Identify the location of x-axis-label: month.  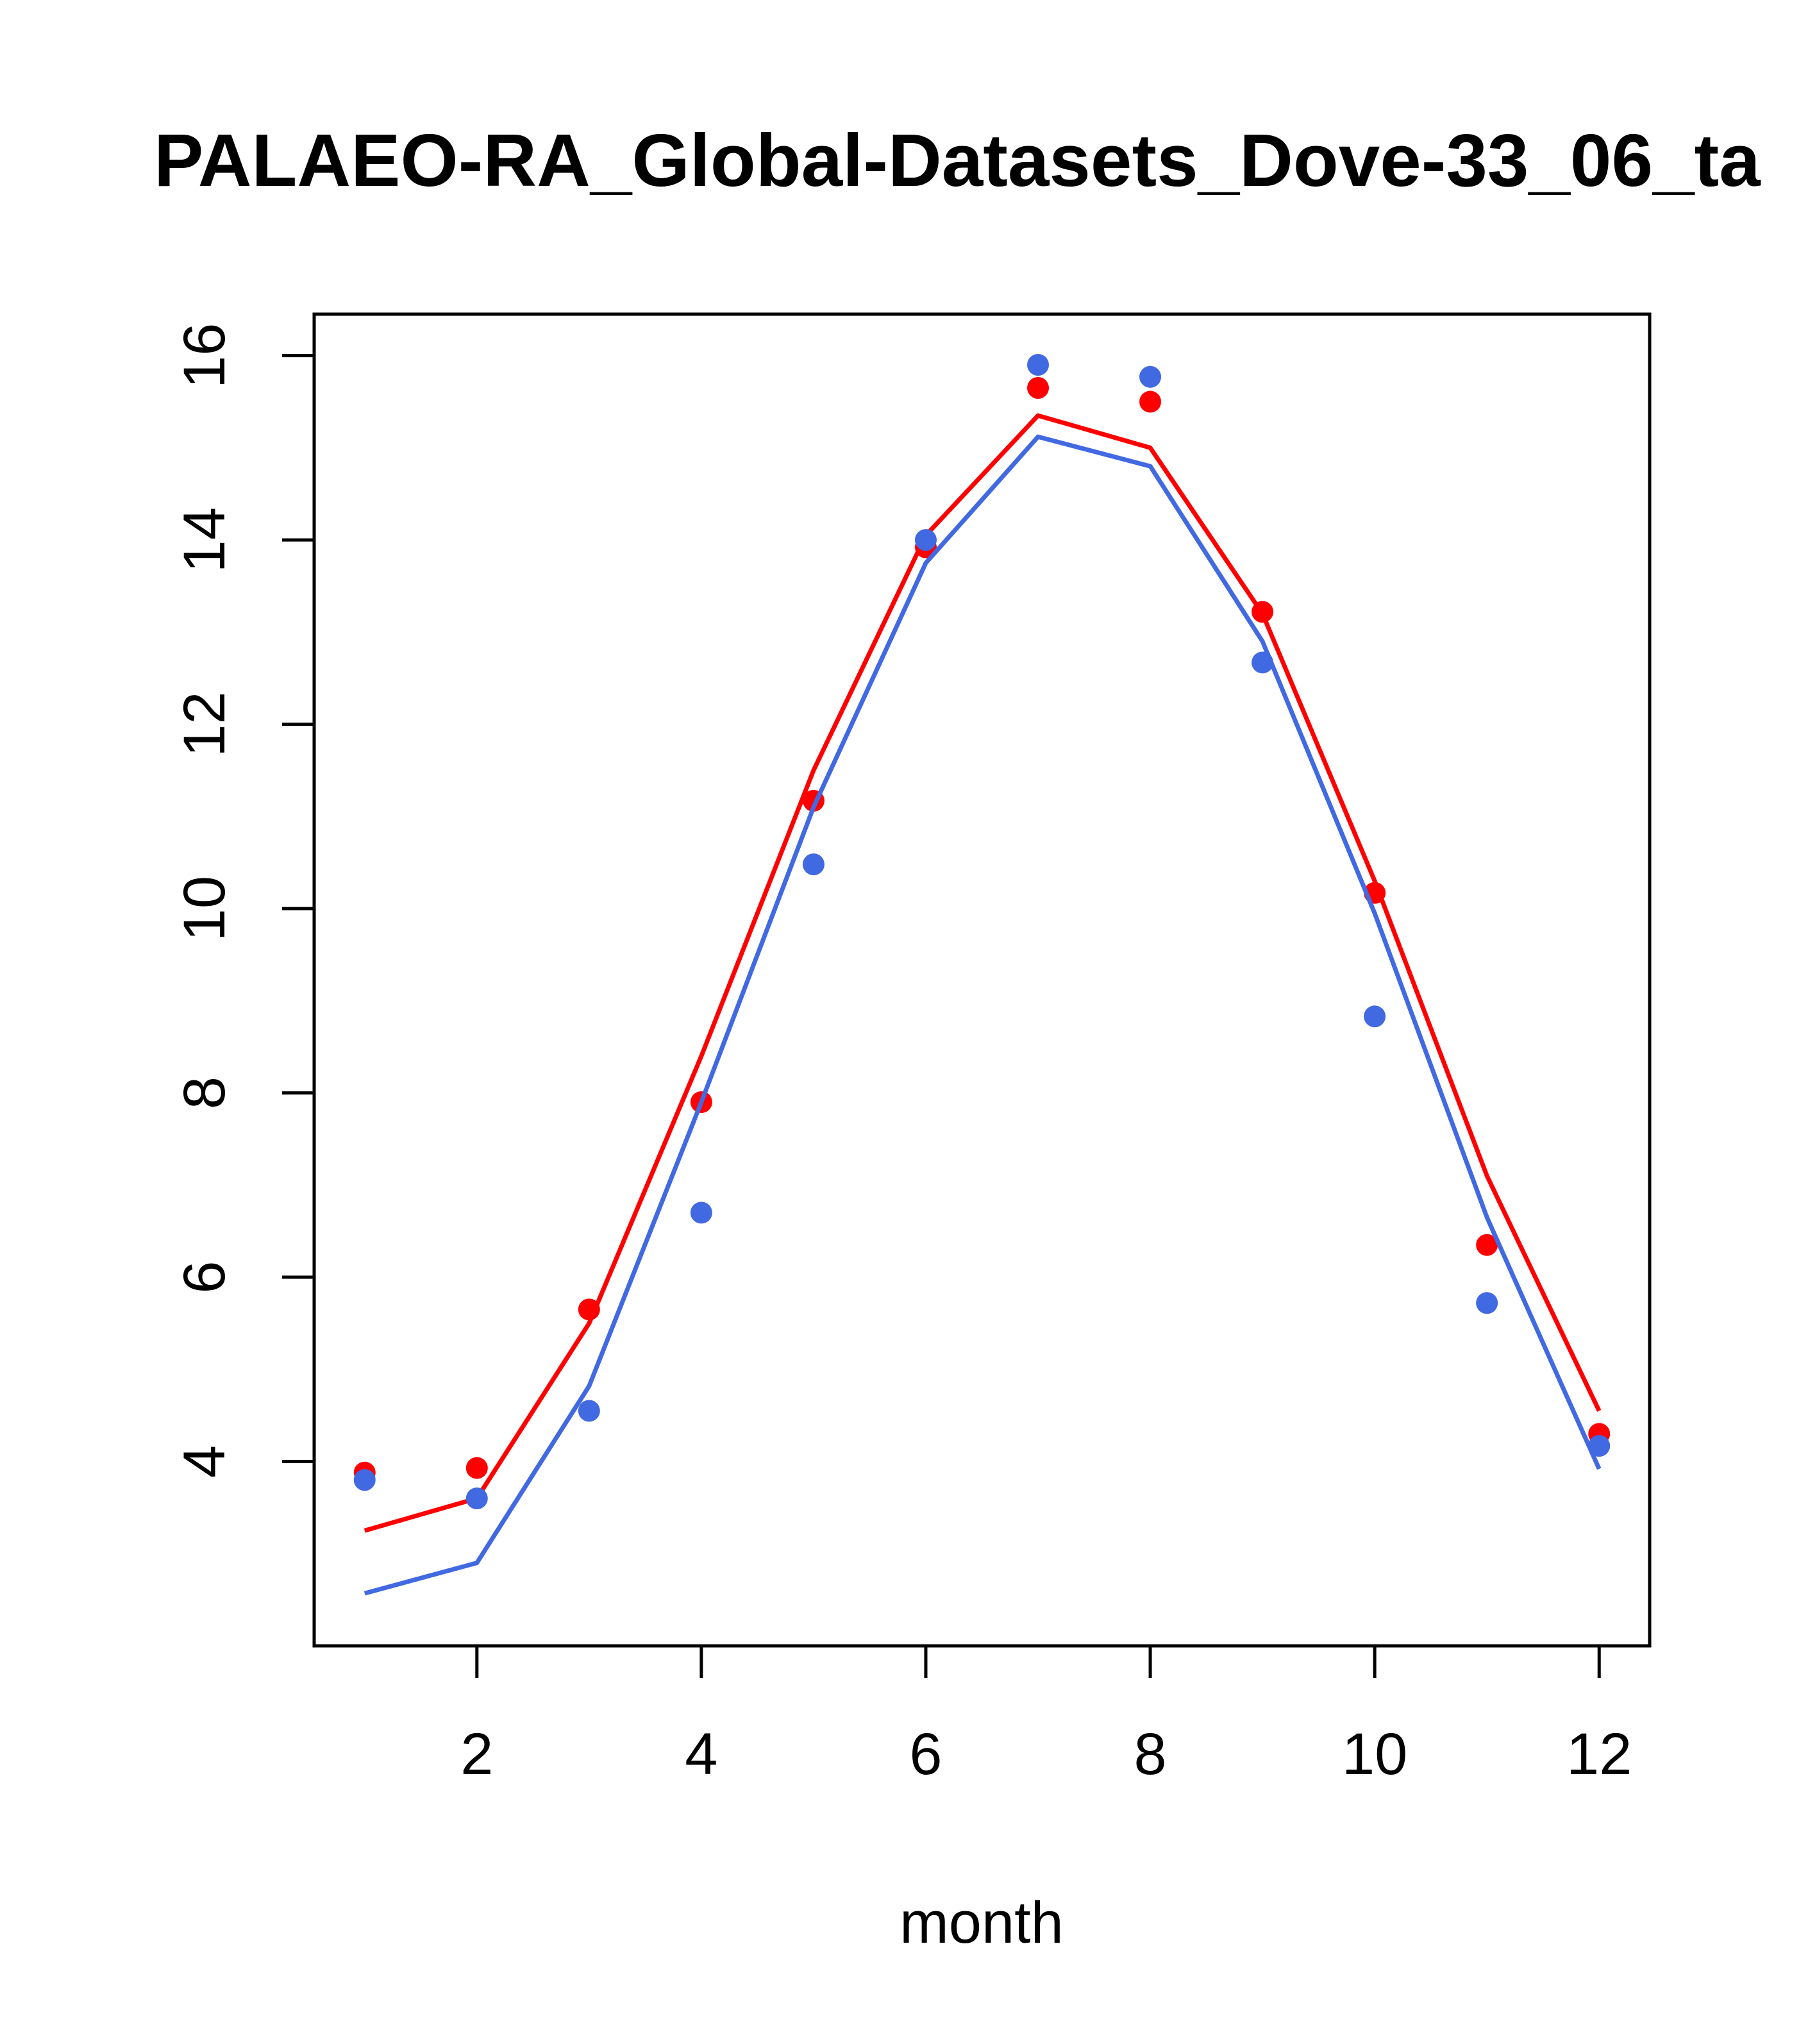
(982, 1923).